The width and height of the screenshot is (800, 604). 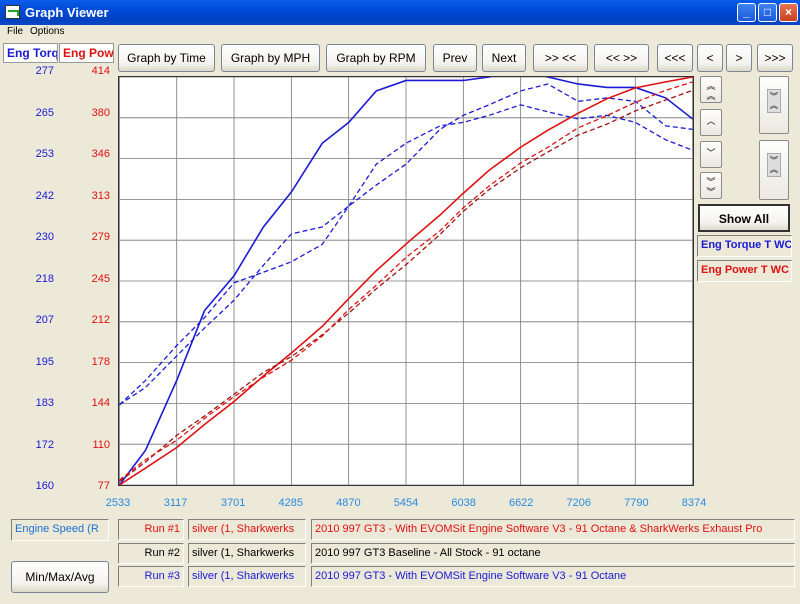 What do you see at coordinates (744, 218) in the screenshot?
I see `show-all-button: Show All` at bounding box center [744, 218].